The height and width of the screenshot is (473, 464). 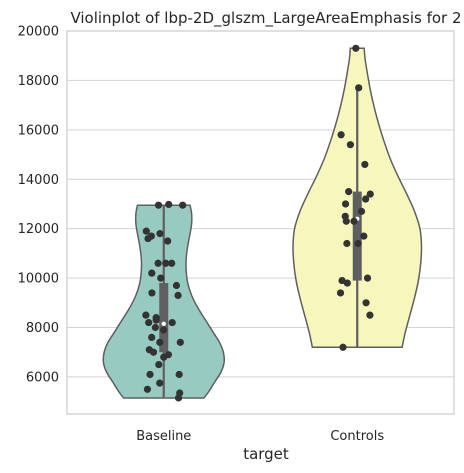 What do you see at coordinates (357, 236) in the screenshot?
I see `iqr-box-controls` at bounding box center [357, 236].